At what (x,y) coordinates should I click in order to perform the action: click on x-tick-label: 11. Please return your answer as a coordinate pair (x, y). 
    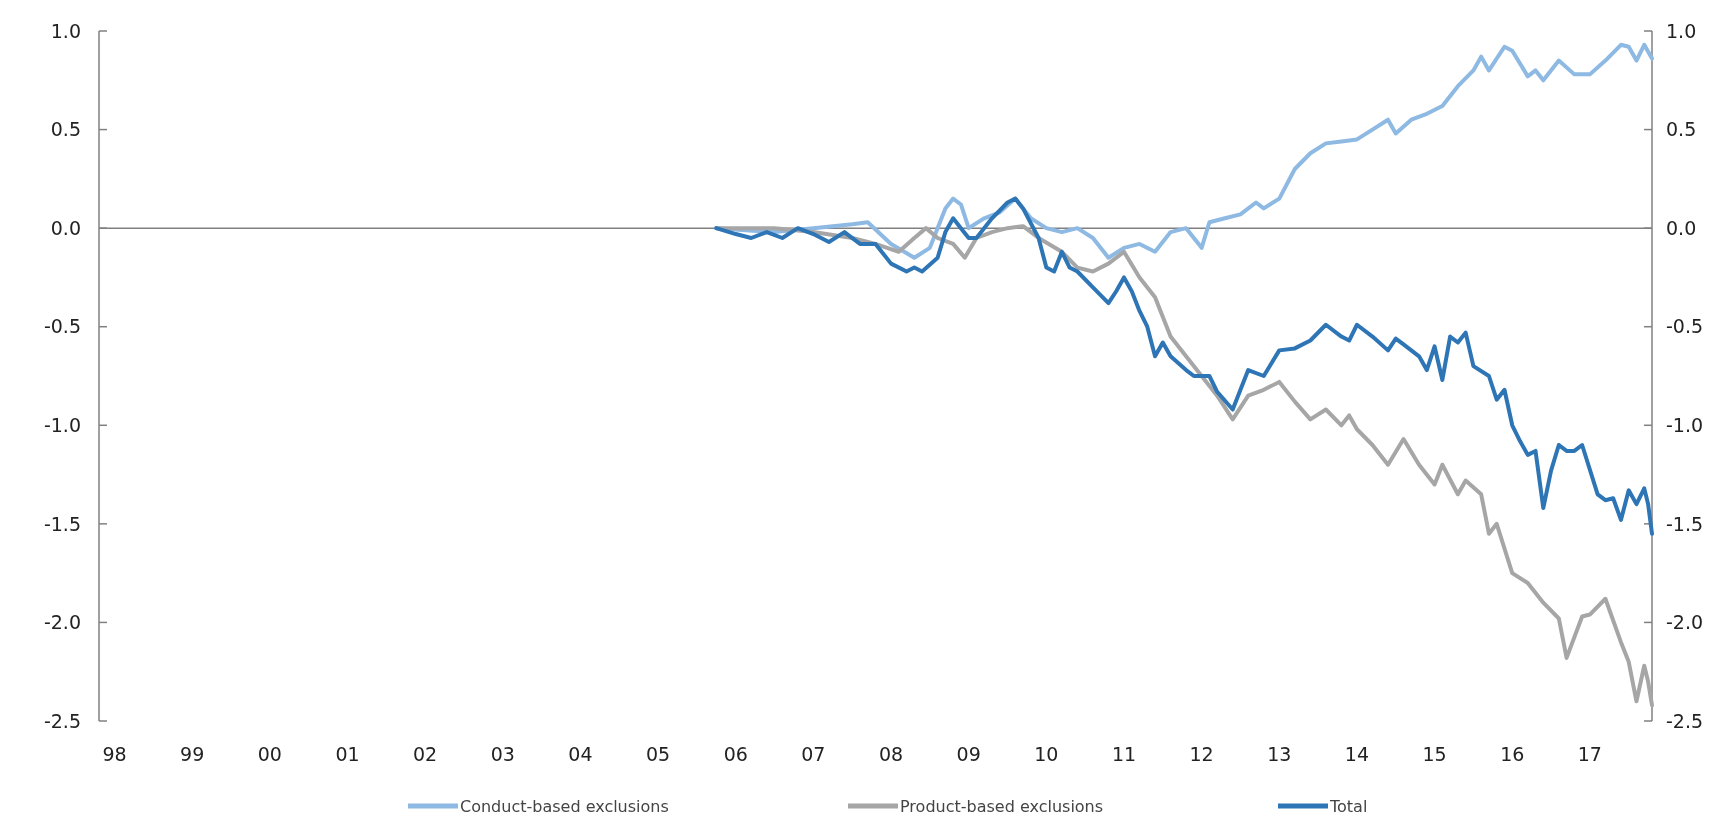
    Looking at the image, I should click on (1124, 754).